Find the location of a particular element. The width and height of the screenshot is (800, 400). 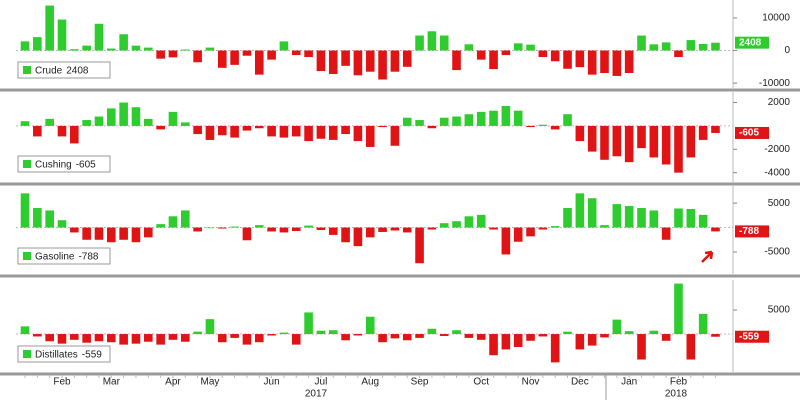

x-tick-label: Apr is located at coordinates (173, 382).